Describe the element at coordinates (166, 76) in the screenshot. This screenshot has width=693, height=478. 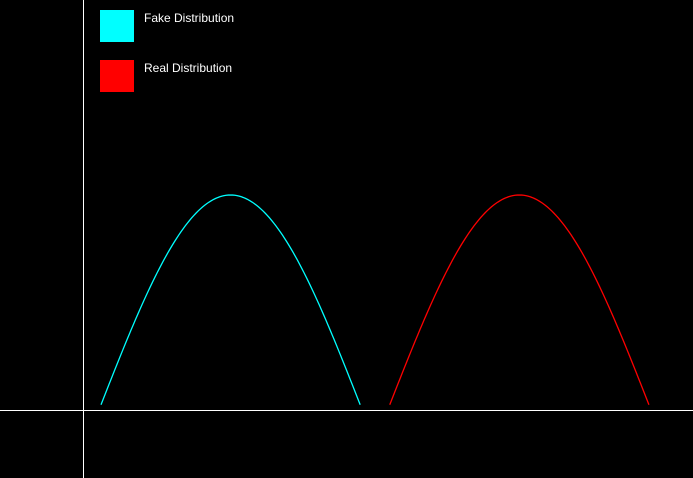
I see `legend-item-real: Real Distribution` at that location.